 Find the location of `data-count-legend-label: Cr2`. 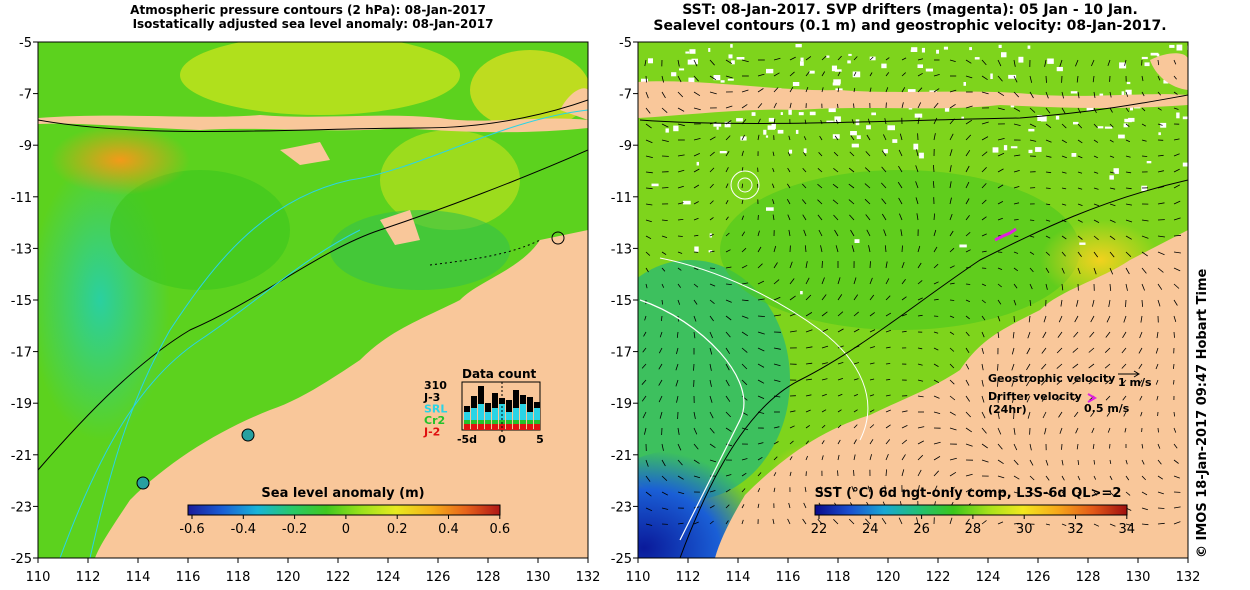

data-count-legend-label: Cr2 is located at coordinates (434, 420).